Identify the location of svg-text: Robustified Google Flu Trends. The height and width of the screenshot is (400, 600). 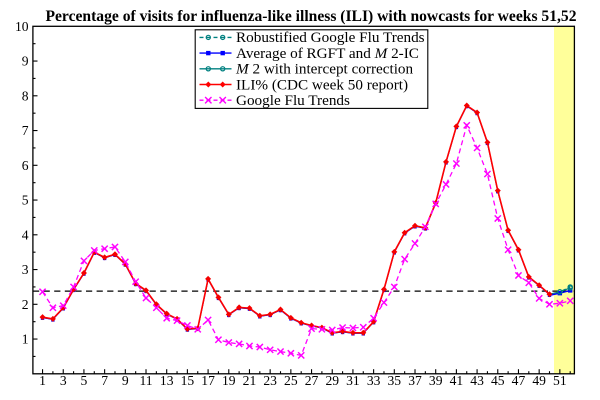
(330, 37).